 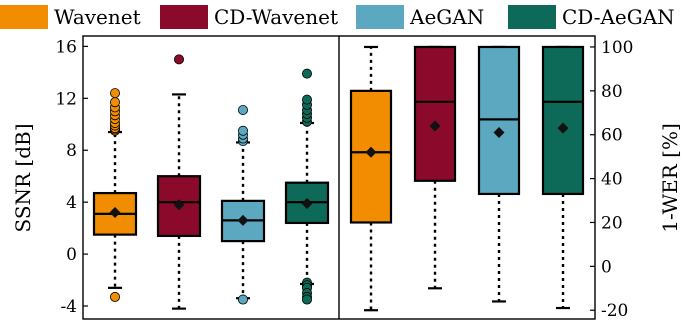 I want to click on right-y-tick-label: -20, so click(x=614, y=310).